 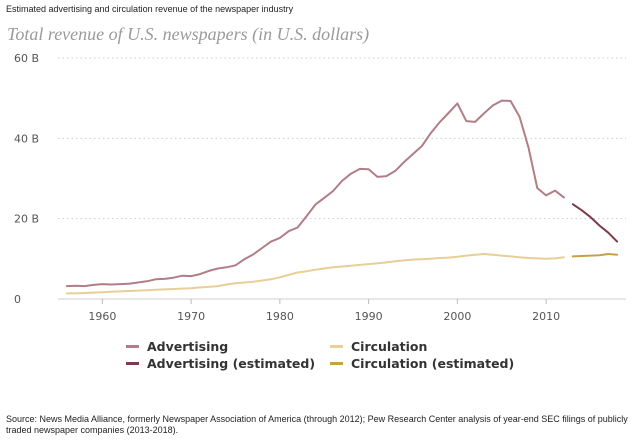 I want to click on legend-swatch-advertising, so click(x=132, y=346).